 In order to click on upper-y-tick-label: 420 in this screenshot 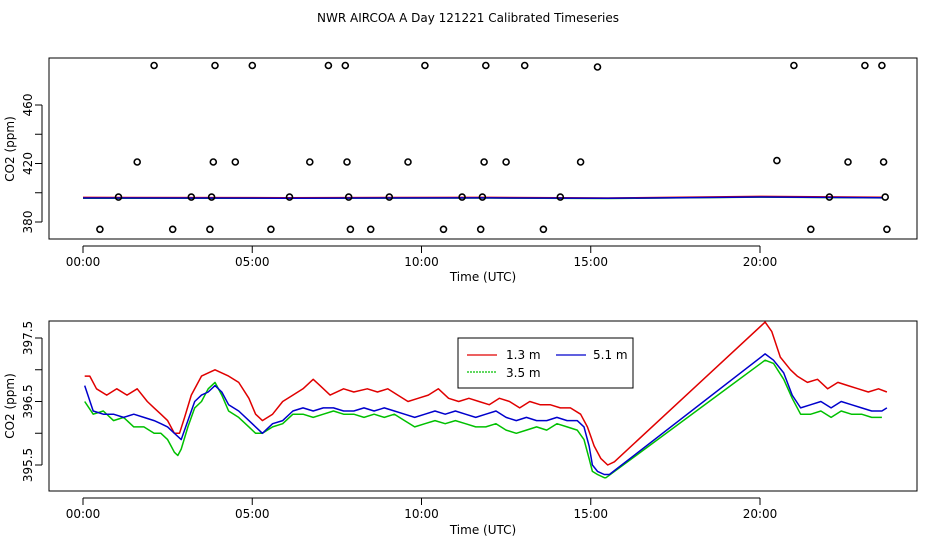, I will do `click(28, 163)`.